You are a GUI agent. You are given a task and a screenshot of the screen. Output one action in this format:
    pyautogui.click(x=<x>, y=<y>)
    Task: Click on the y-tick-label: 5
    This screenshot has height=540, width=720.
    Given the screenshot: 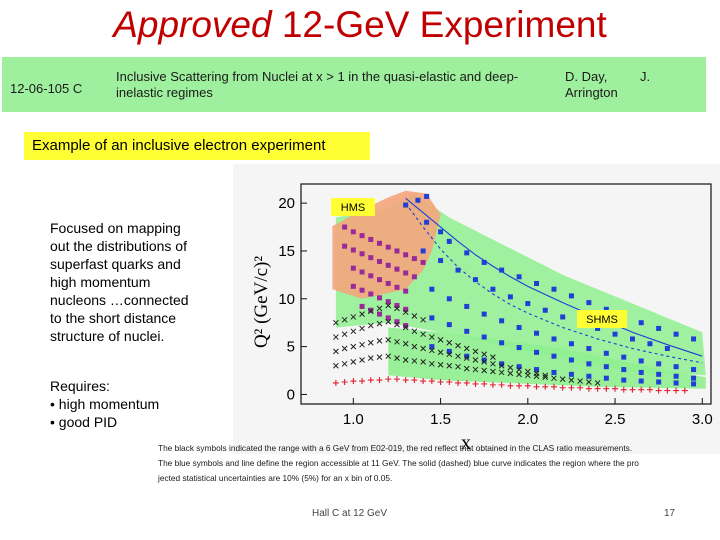 What is the action you would take?
    pyautogui.click(x=291, y=347)
    